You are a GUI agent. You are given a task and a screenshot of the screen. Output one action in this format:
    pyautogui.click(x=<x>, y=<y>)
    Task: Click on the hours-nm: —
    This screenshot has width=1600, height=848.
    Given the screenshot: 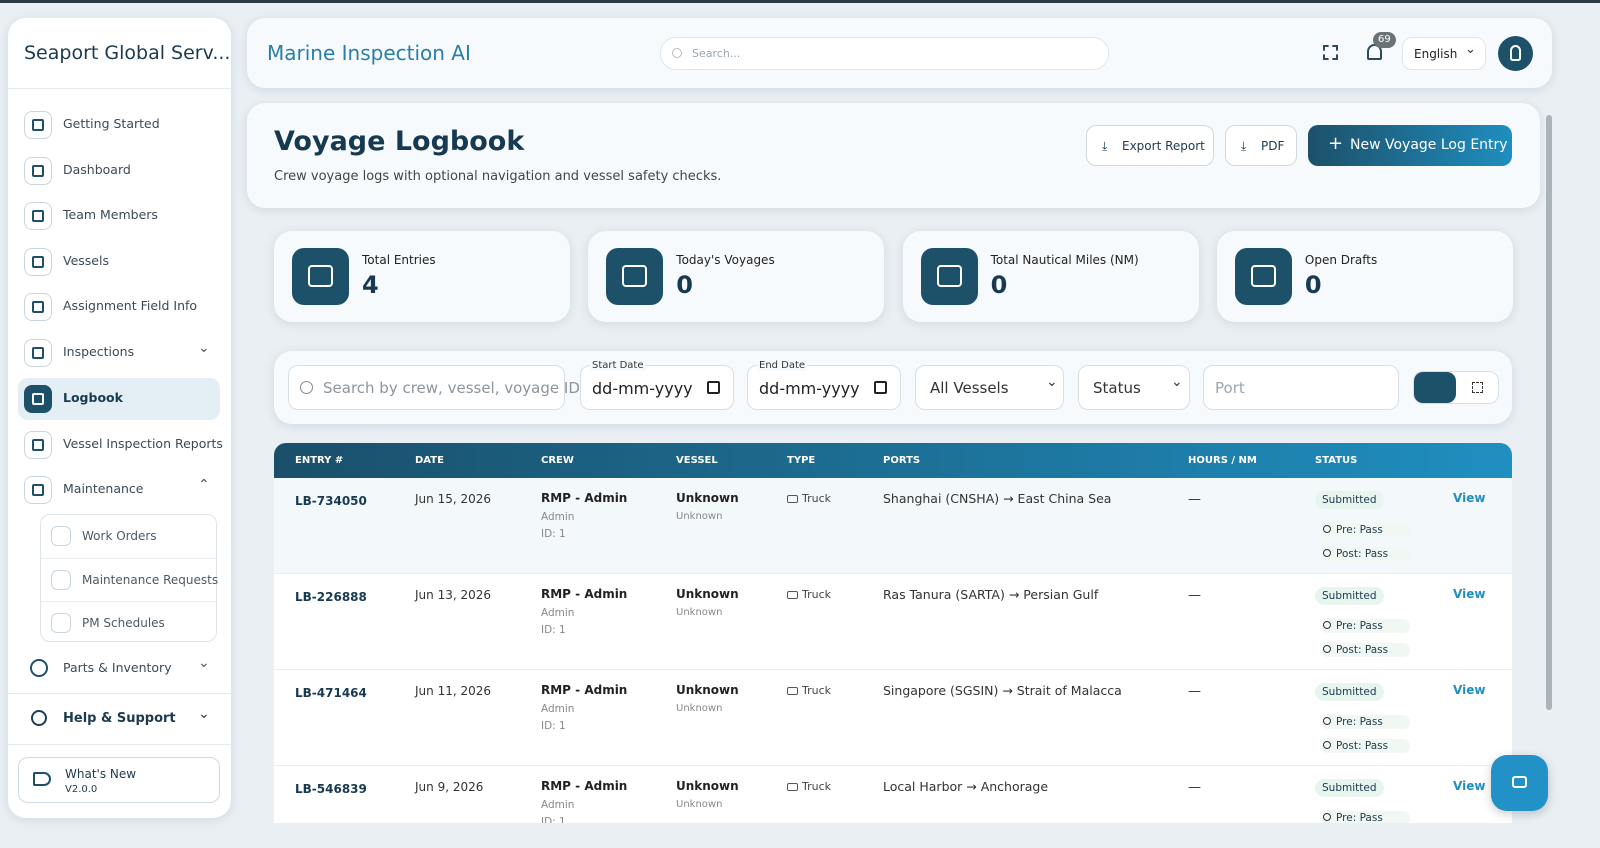 What is the action you would take?
    pyautogui.click(x=1194, y=787)
    